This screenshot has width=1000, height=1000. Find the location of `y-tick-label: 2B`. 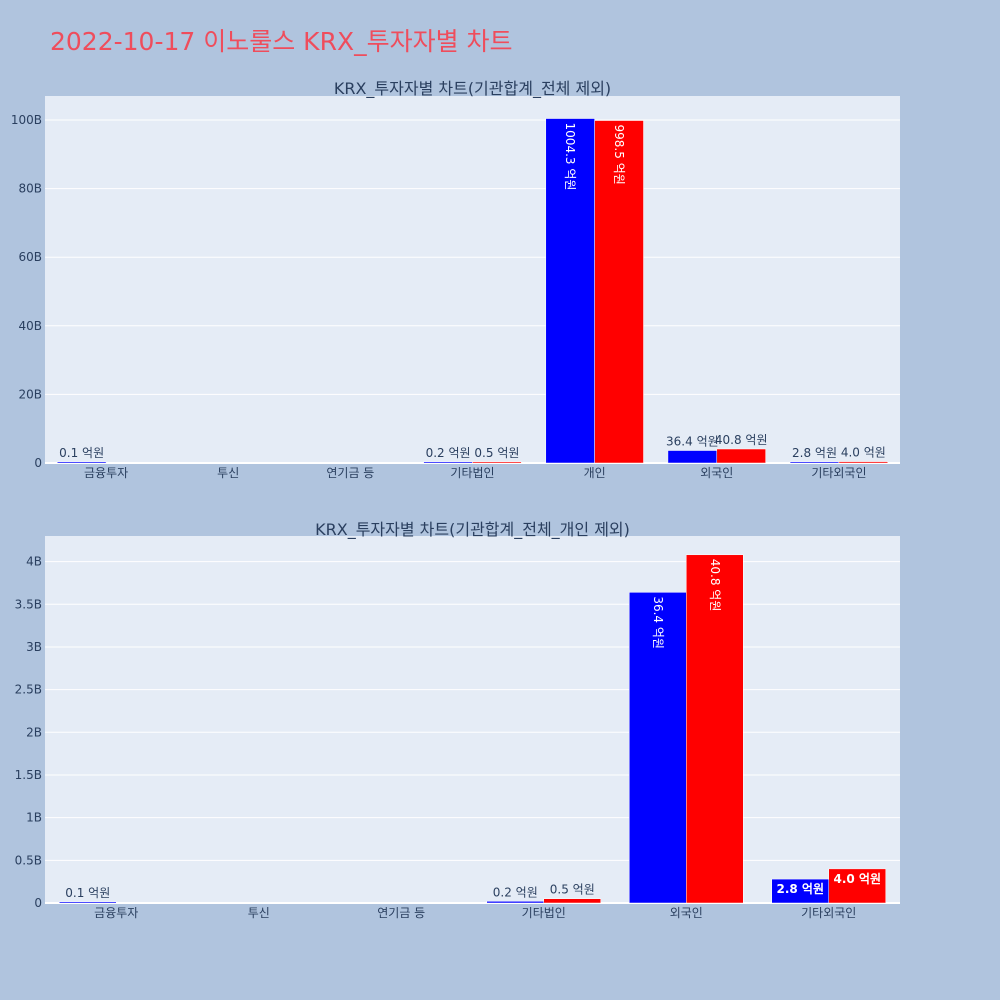

y-tick-label: 2B is located at coordinates (34, 732).